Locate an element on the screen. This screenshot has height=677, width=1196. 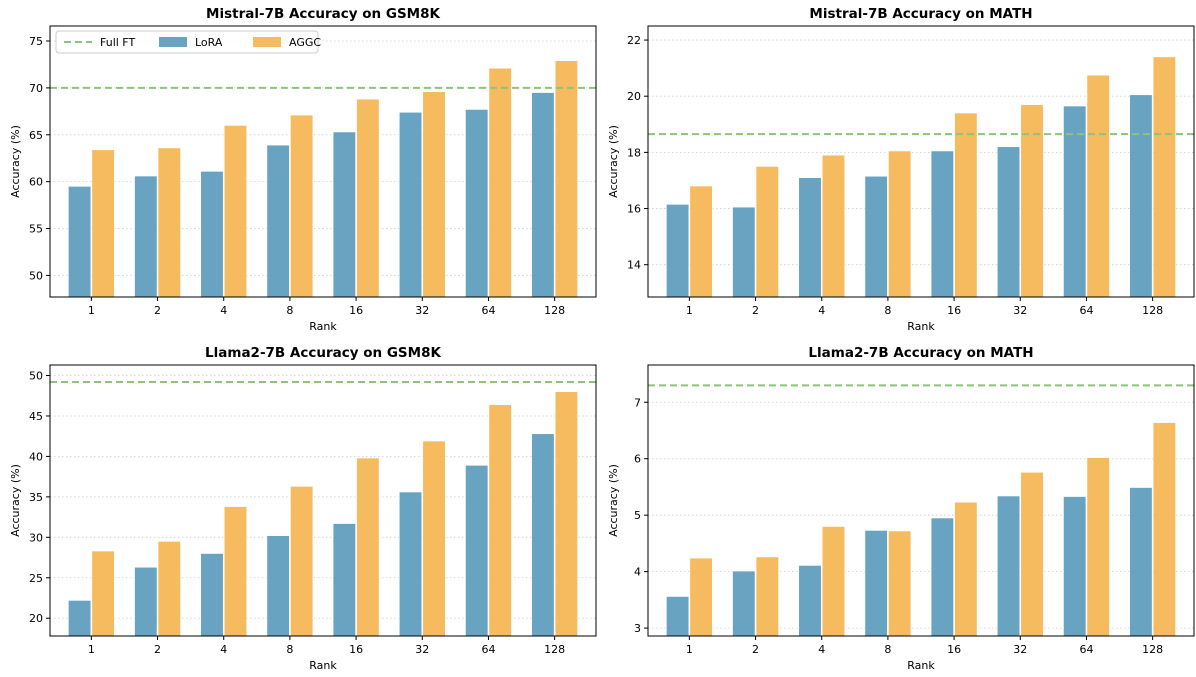
chart-title: Mistral-7B Accuracy on MATH is located at coordinates (920, 14).